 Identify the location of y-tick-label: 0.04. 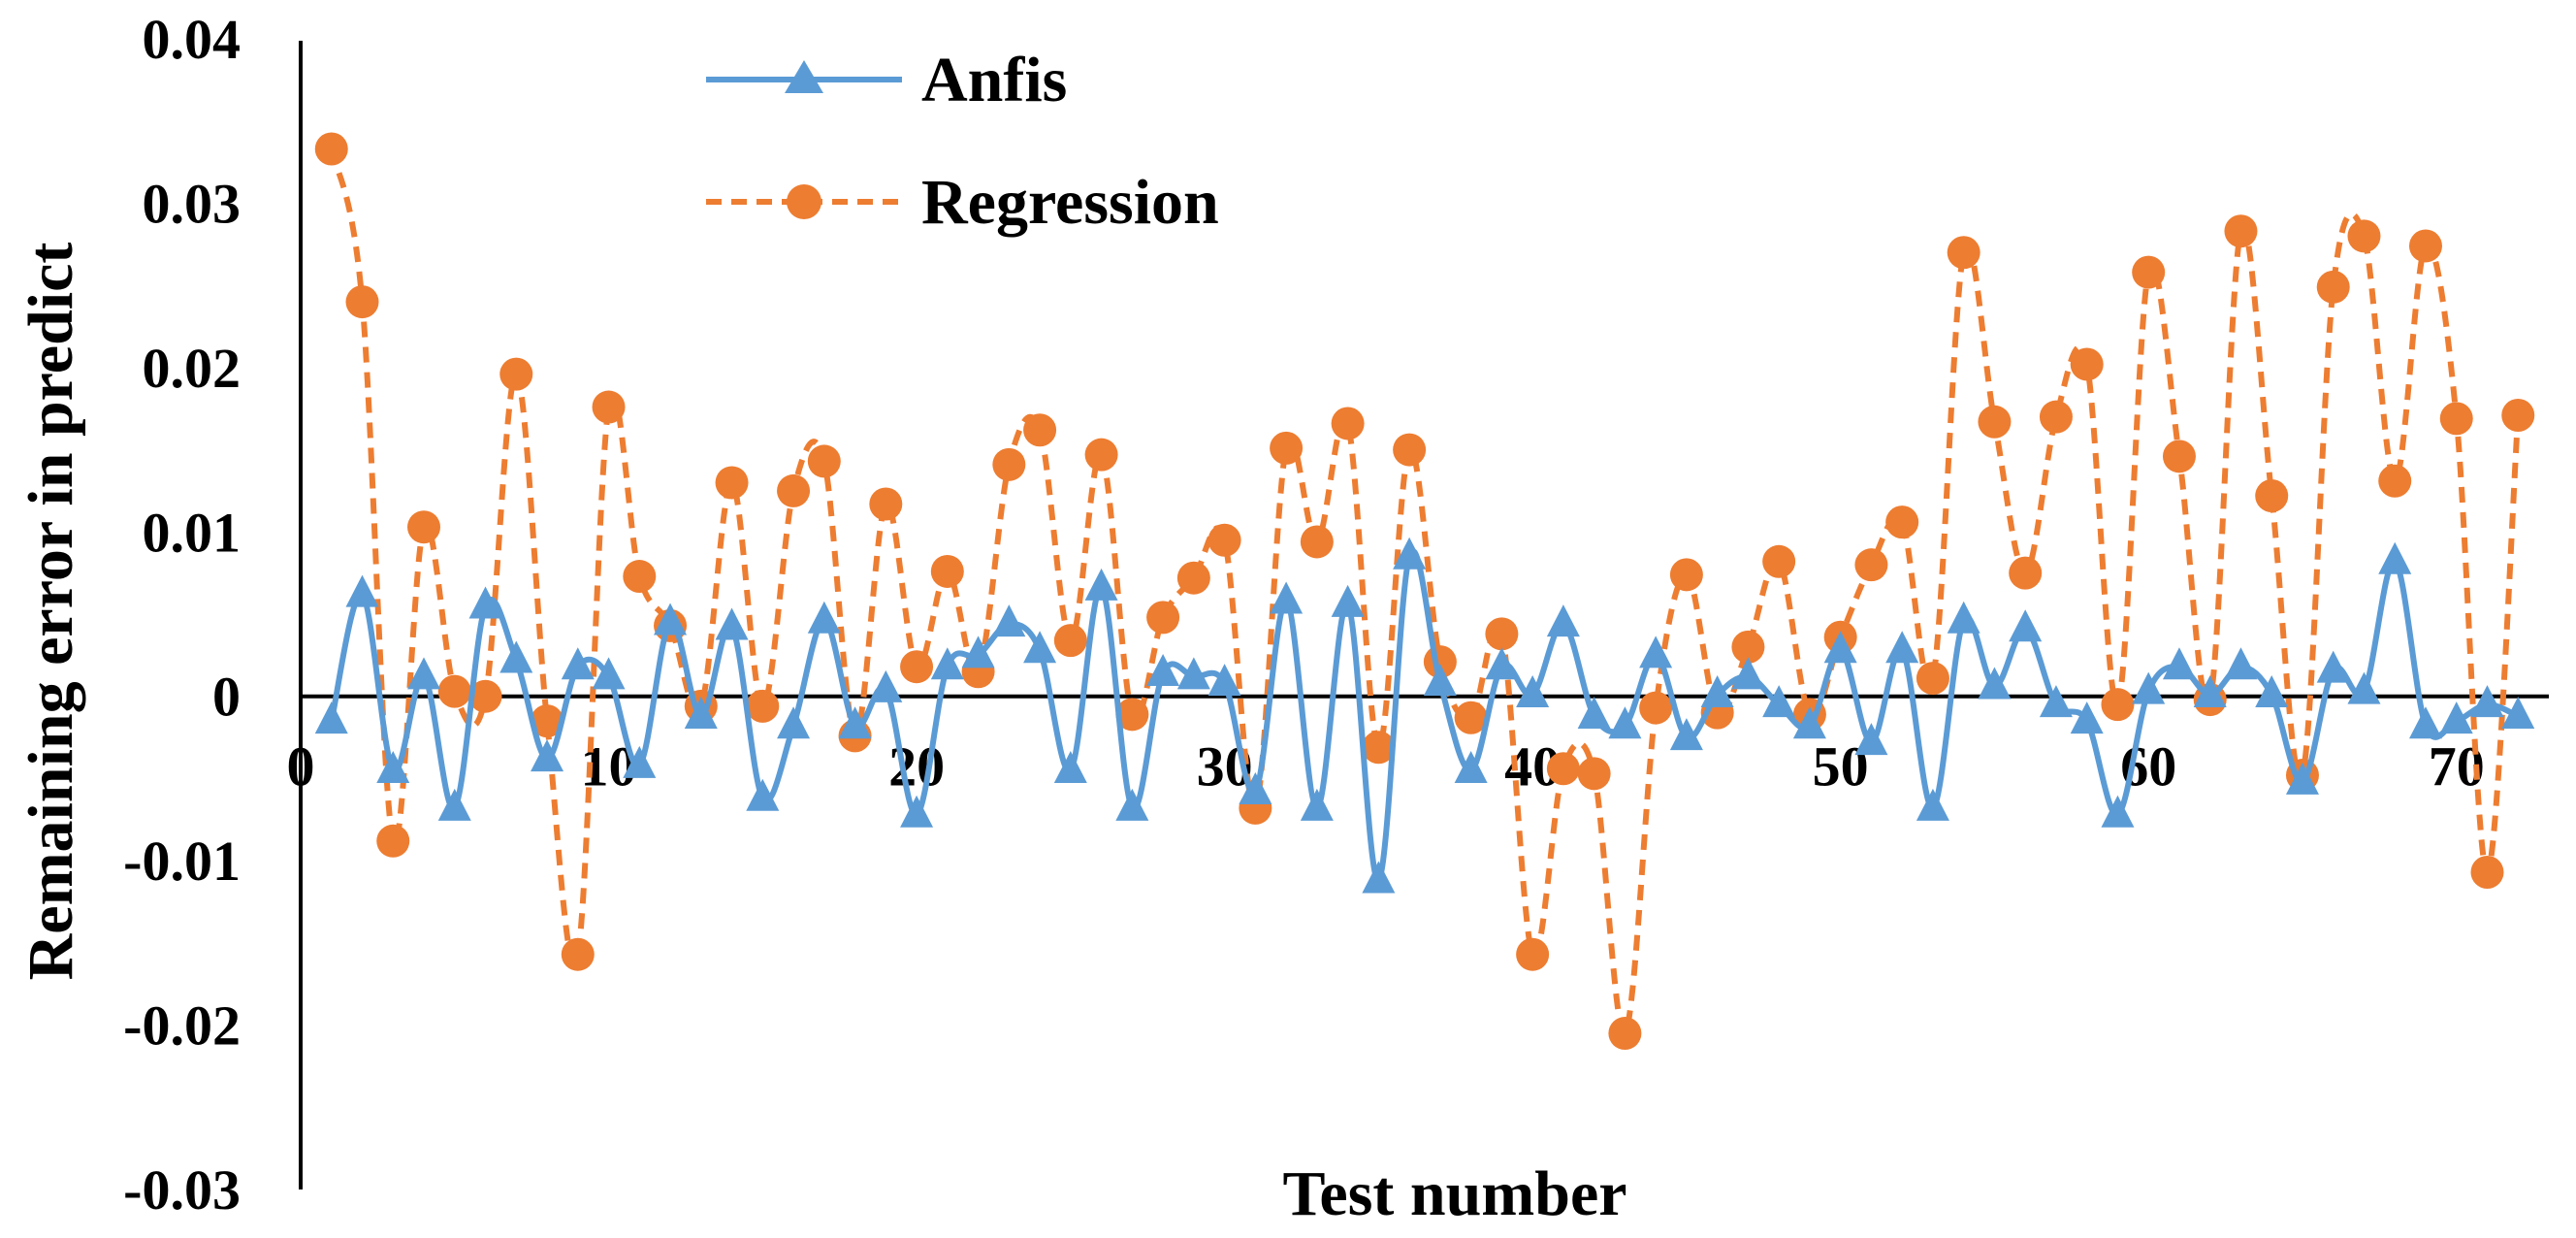
(192, 40).